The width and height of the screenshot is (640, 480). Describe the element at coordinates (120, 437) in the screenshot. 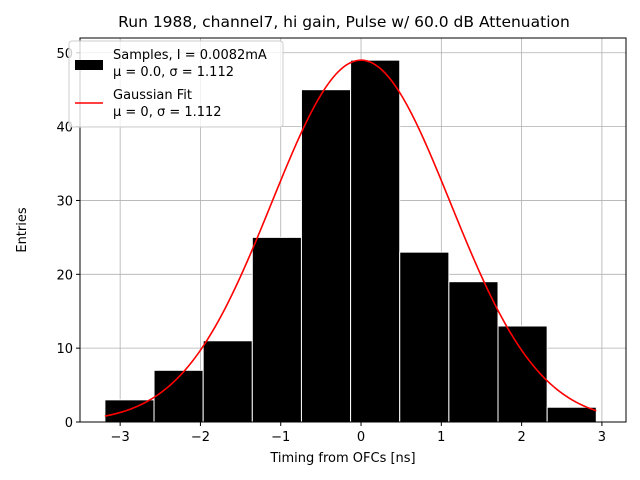

I see `x-tick-label: −3` at that location.